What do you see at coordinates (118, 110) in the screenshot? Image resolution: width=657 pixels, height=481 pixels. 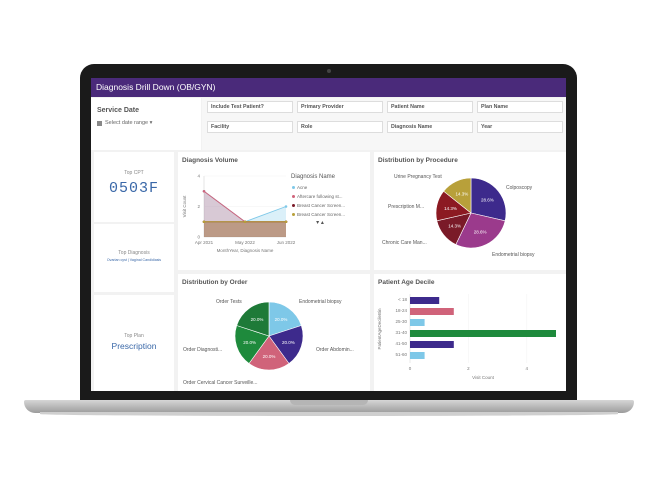 I see `service-date-title: Service Date` at bounding box center [118, 110].